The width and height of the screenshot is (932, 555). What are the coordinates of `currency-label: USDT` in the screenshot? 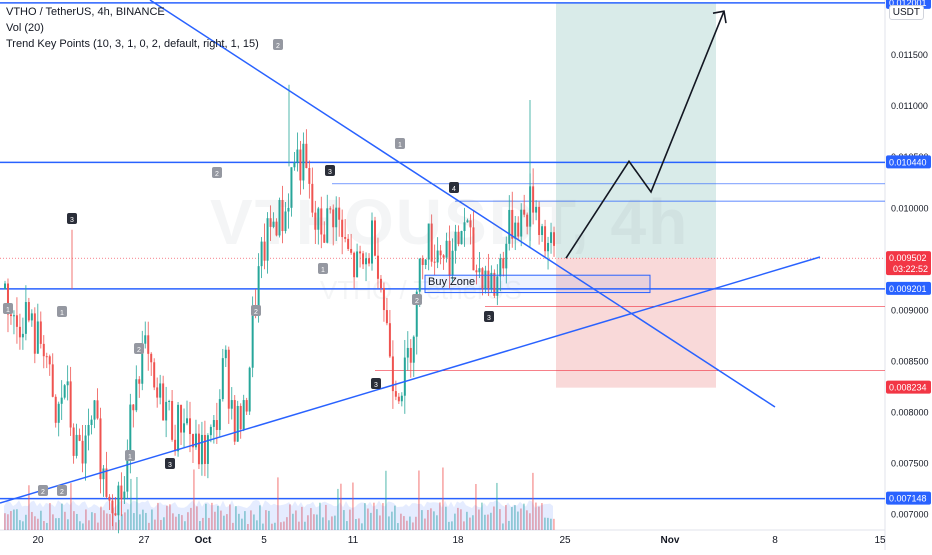 It's located at (906, 12).